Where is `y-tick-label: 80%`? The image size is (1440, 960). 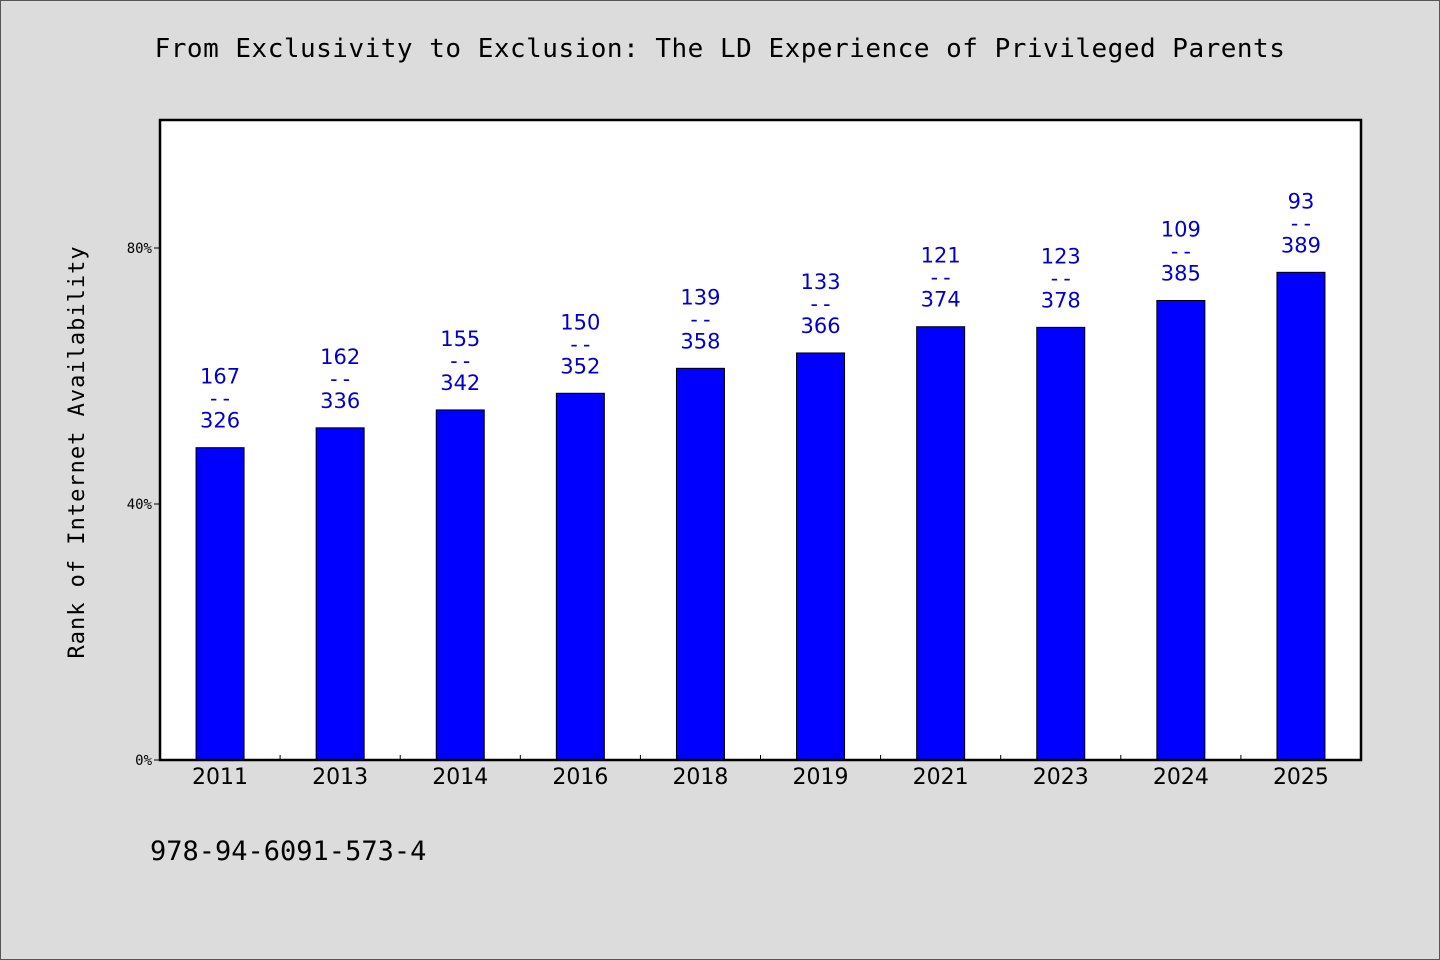
y-tick-label: 80% is located at coordinates (140, 249).